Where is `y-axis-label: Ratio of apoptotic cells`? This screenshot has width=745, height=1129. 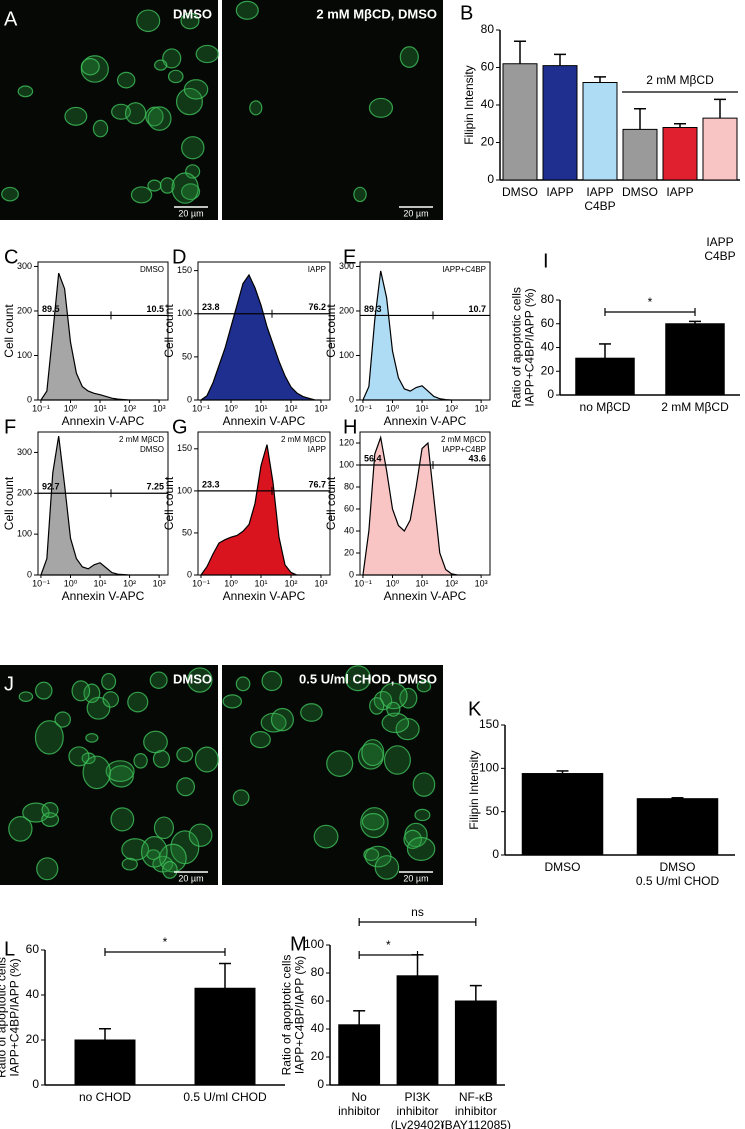 y-axis-label: Ratio of apoptotic cells is located at coordinates (517, 347).